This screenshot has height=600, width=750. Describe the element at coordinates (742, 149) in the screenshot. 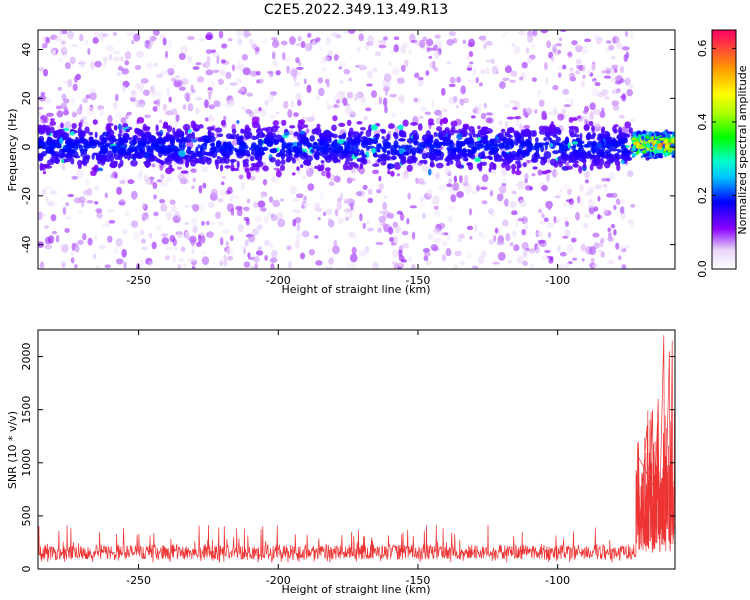

I see `colorbar-label: Normalized spectral amplitude` at that location.